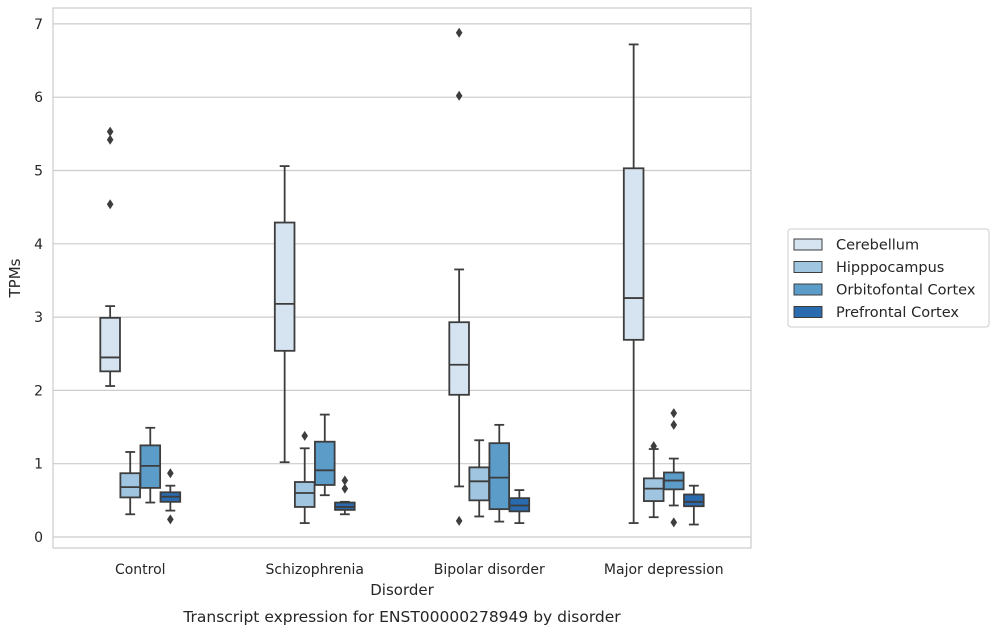  I want to click on legend-label: Cerebellum, so click(877, 246).